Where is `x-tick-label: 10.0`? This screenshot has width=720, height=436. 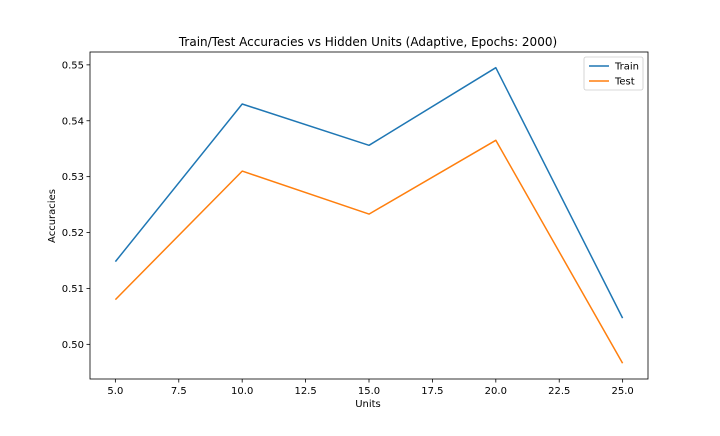 x-tick-label: 10.0 is located at coordinates (242, 391).